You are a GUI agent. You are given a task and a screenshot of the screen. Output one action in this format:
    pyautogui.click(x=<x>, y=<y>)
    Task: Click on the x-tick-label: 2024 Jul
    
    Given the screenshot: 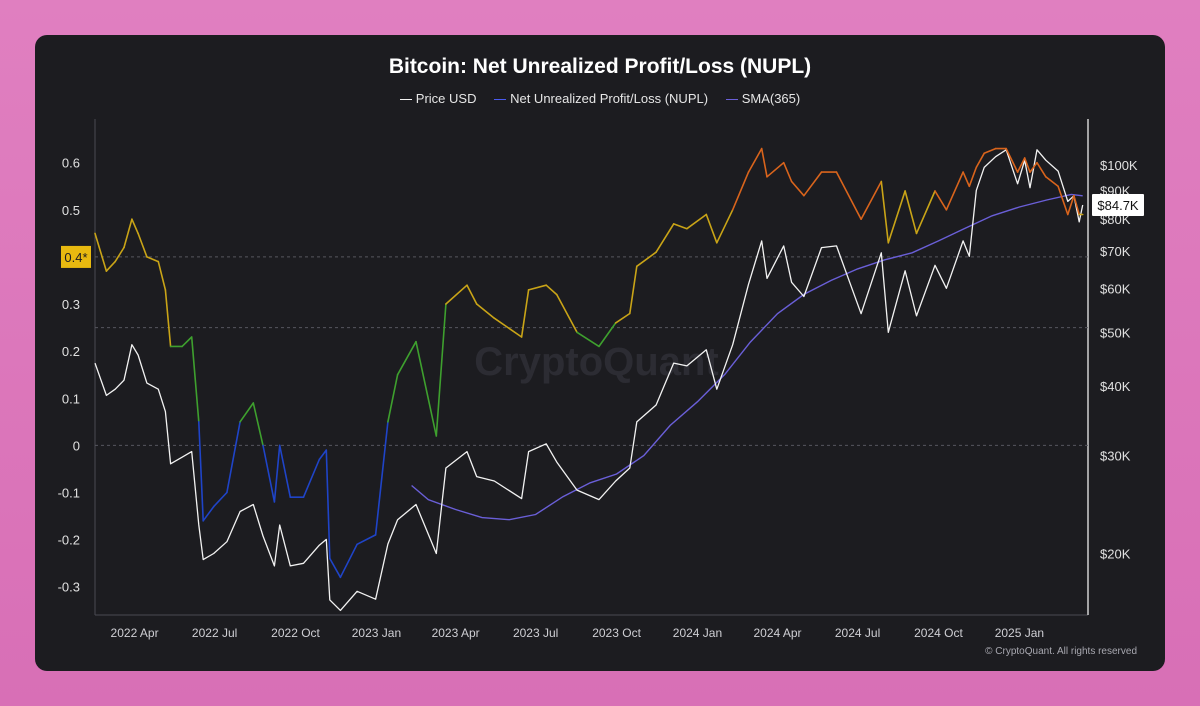 What is the action you would take?
    pyautogui.click(x=857, y=633)
    